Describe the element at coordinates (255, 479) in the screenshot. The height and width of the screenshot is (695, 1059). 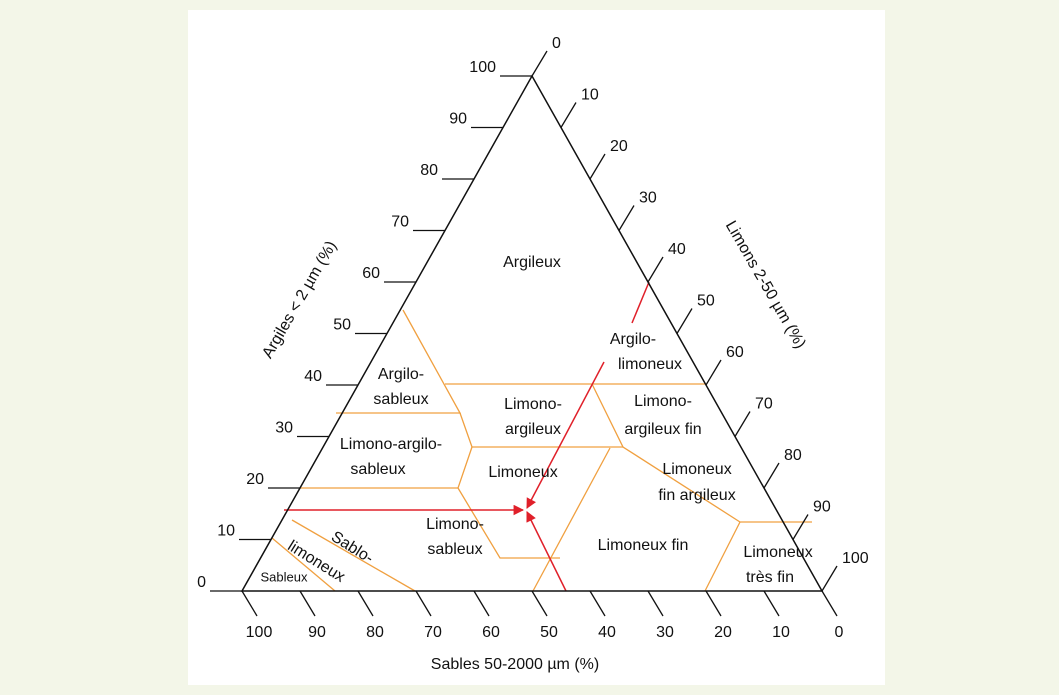
I see `clay-tick-label: 20` at that location.